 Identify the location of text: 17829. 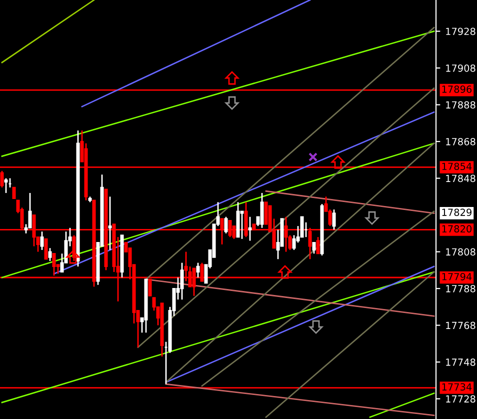
(457, 212).